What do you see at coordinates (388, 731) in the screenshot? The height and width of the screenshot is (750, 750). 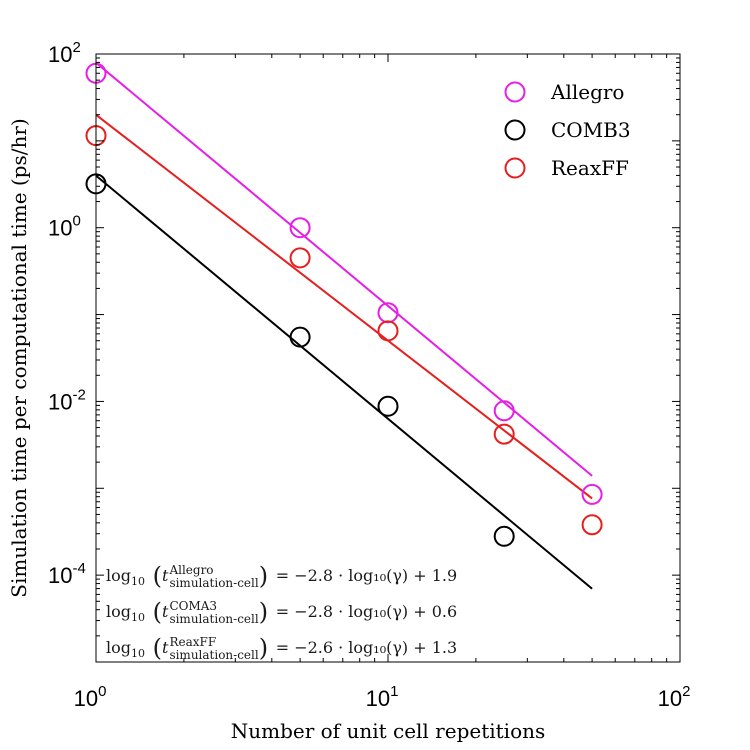 I see `x-axis-label: Number of unit cell repetitions` at bounding box center [388, 731].